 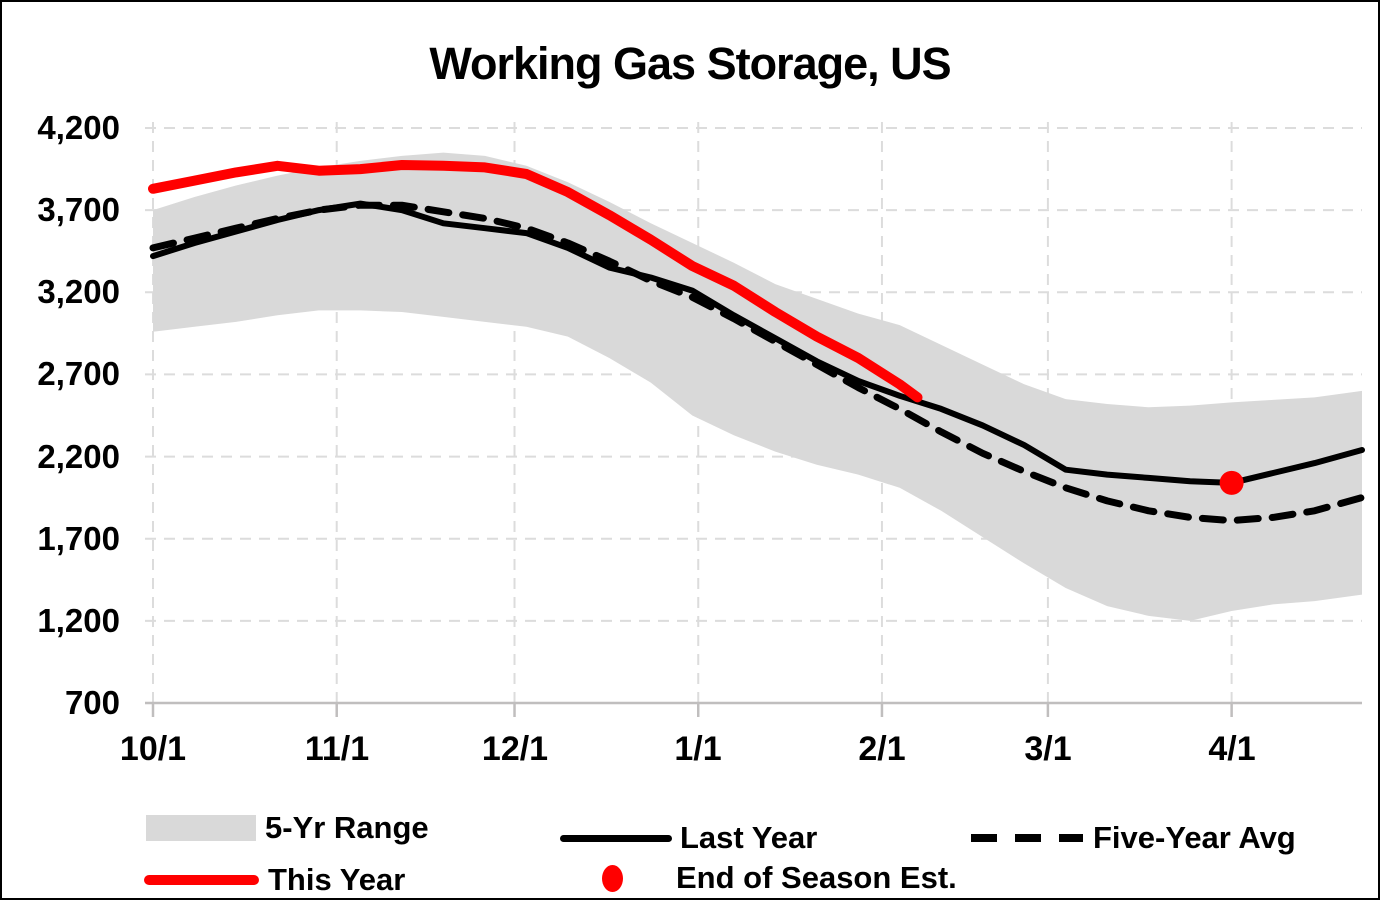 I want to click on x-tick-label: 1/1, so click(x=698, y=749).